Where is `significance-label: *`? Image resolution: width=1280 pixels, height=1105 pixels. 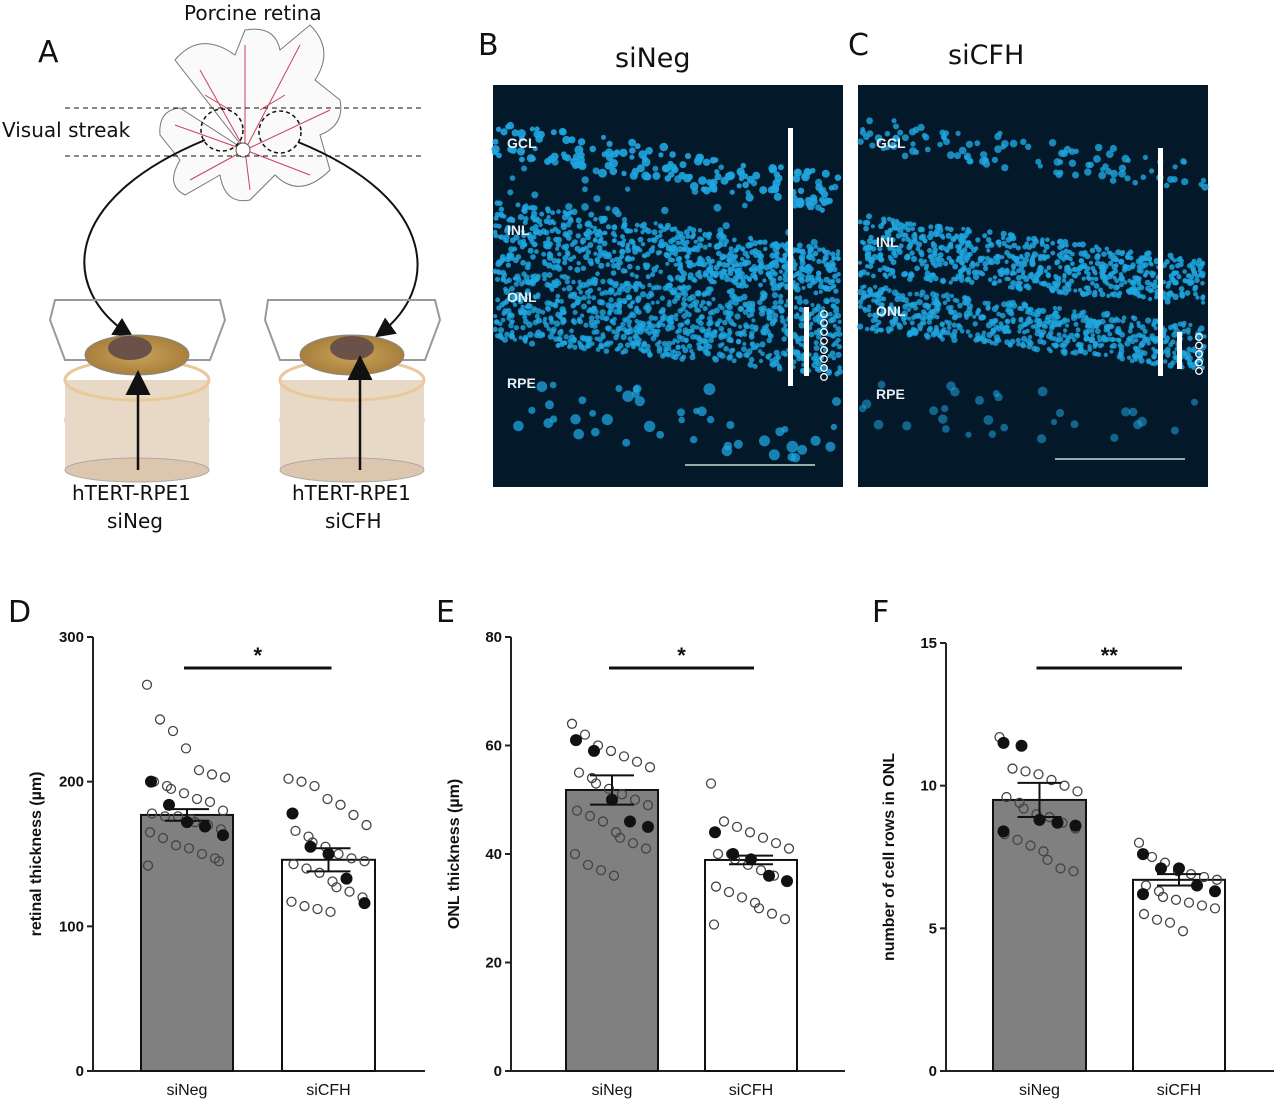 significance-label: * is located at coordinates (257, 655).